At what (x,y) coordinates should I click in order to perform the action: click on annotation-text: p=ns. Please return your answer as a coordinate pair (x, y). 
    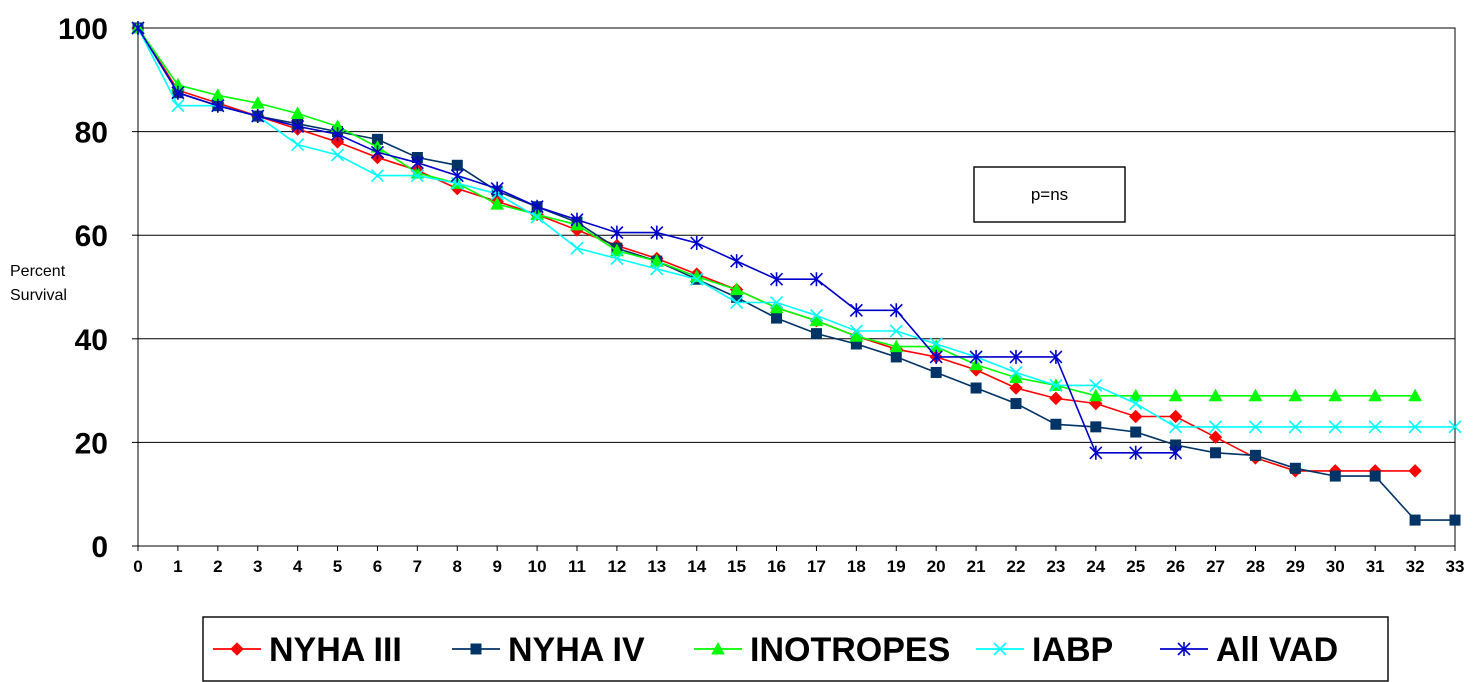
    Looking at the image, I should click on (1049, 194).